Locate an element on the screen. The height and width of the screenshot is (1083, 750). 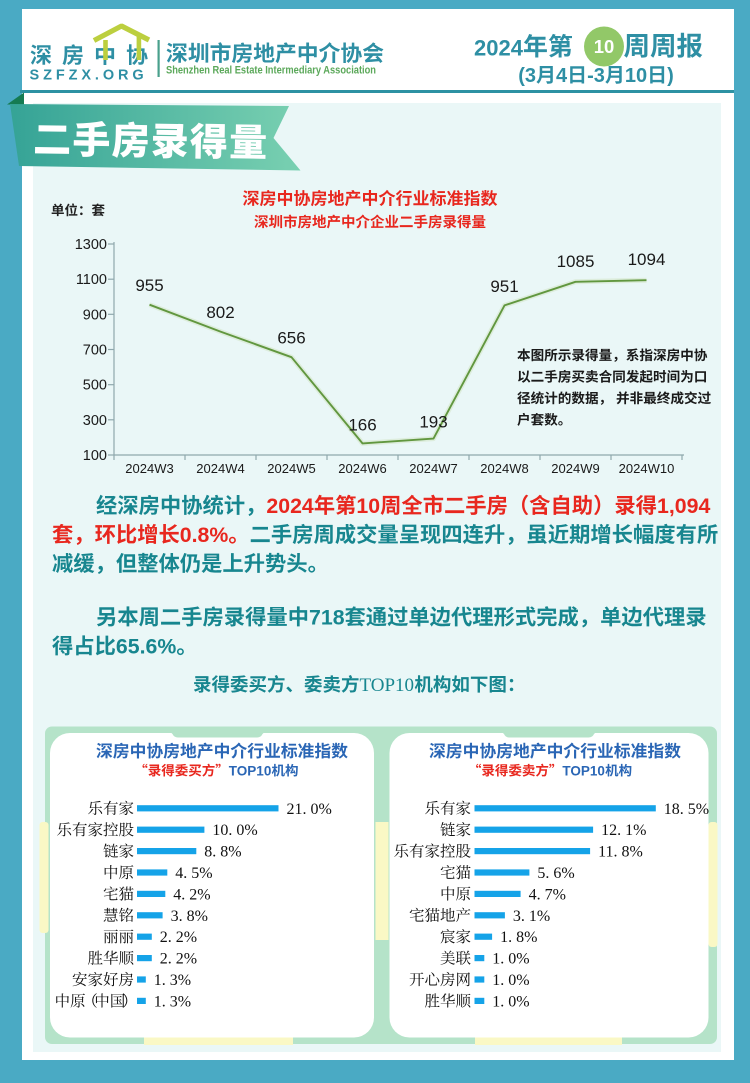
svg-text: 1,094 is located at coordinates (683, 506).